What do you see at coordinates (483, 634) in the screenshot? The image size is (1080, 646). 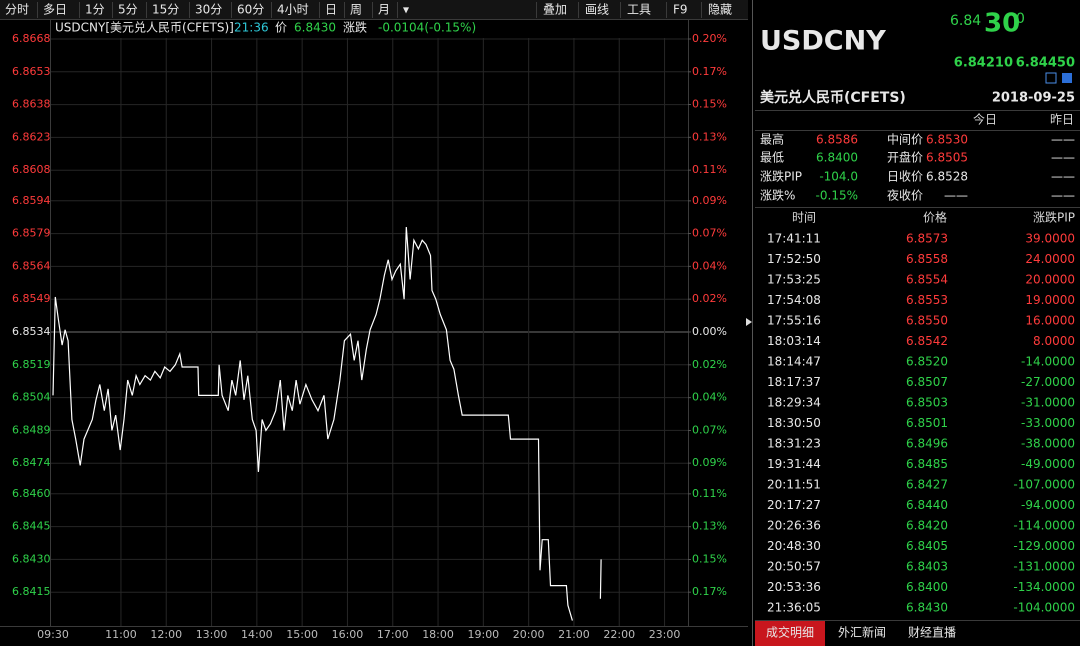 I see `x-tick-label: 19:00` at bounding box center [483, 634].